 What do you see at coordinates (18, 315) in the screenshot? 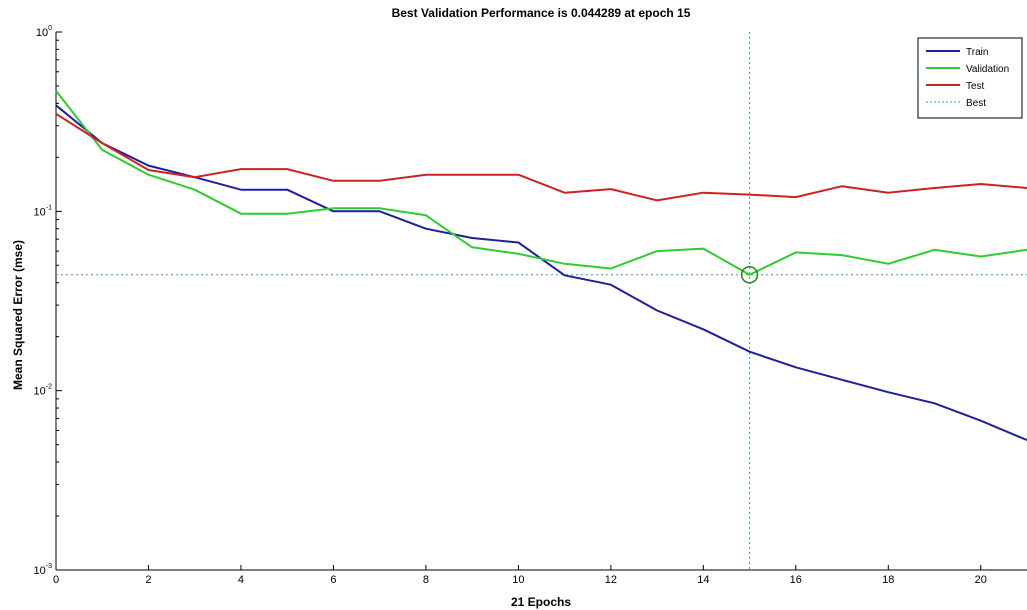
I see `y-axis-label: Mean Squared Error (mse)` at bounding box center [18, 315].